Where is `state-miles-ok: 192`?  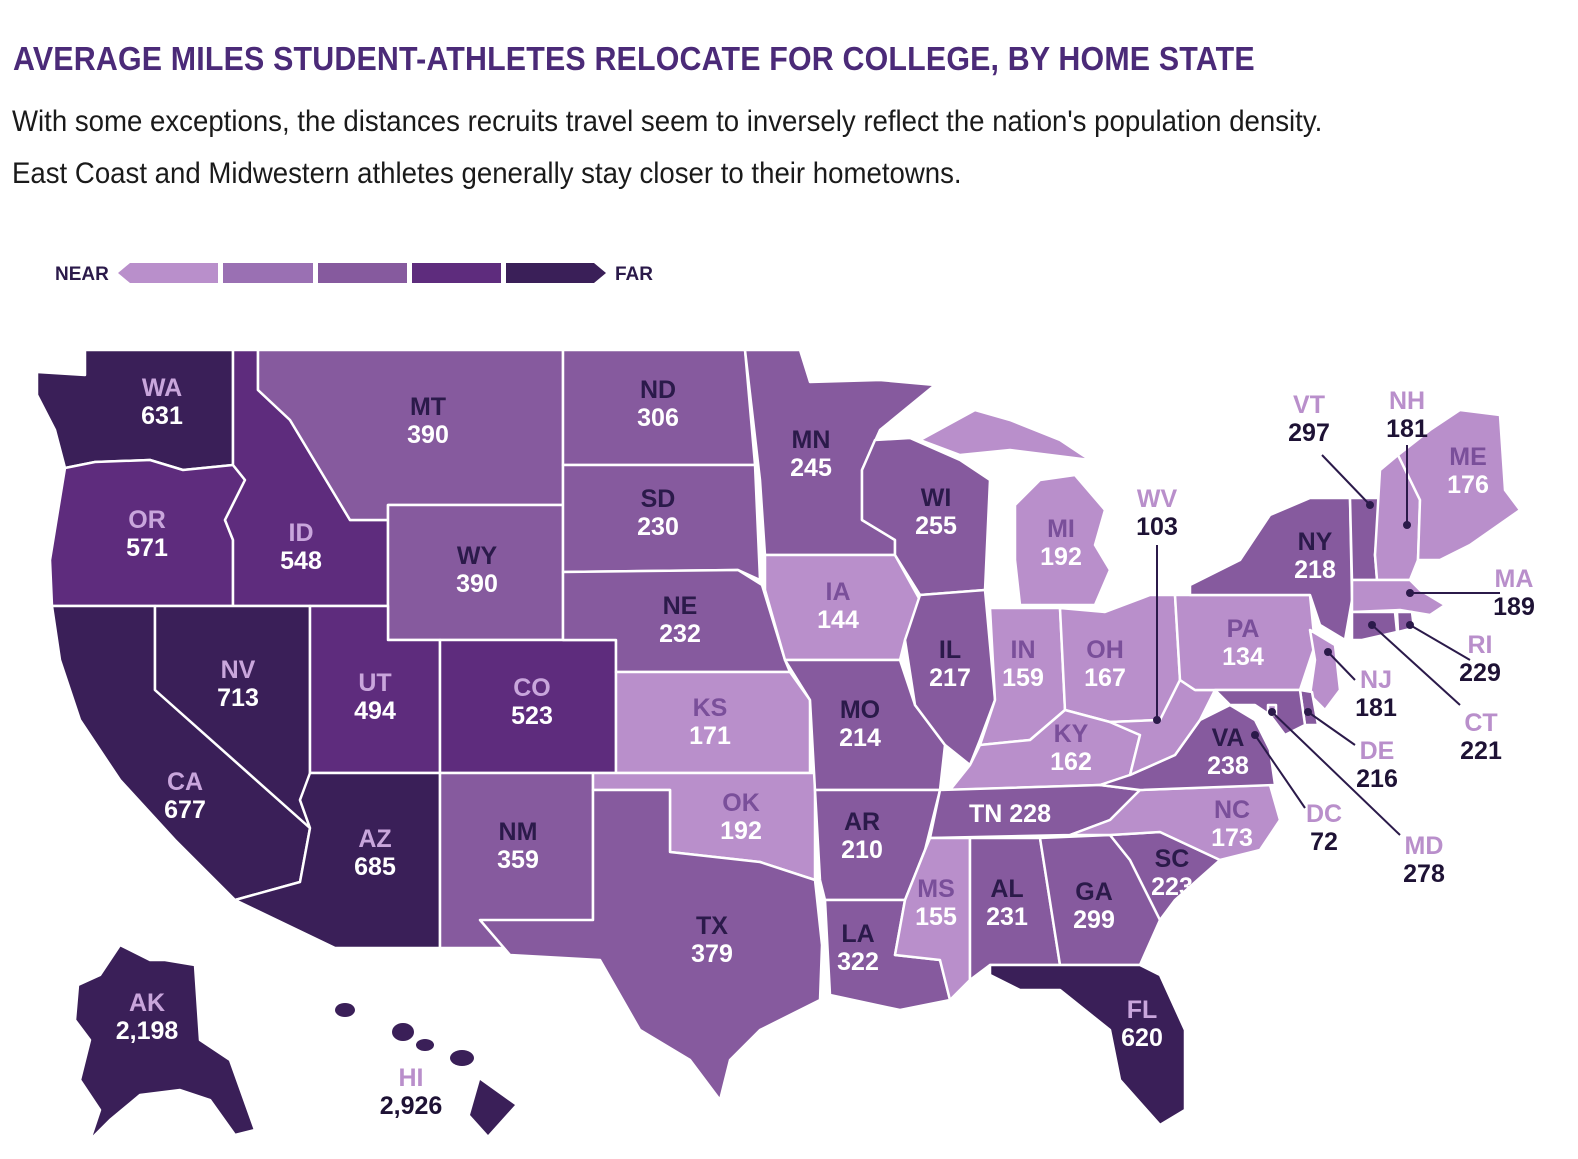 state-miles-ok: 192 is located at coordinates (741, 831).